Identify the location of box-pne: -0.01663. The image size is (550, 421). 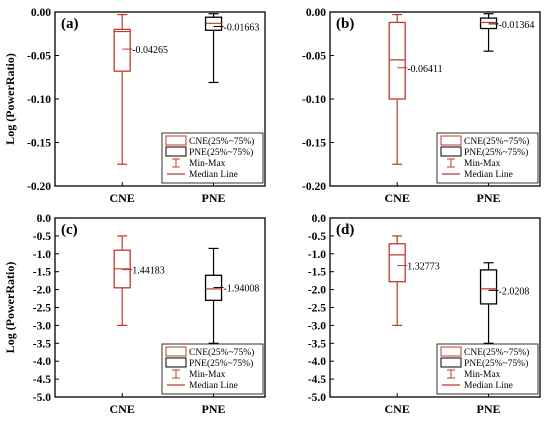
(232, 48).